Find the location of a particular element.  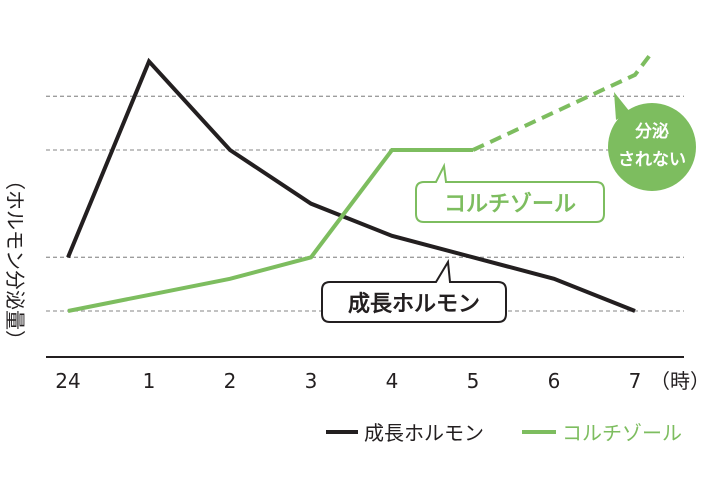

not-secreted-badge-line1: 分泌 is located at coordinates (652, 131).